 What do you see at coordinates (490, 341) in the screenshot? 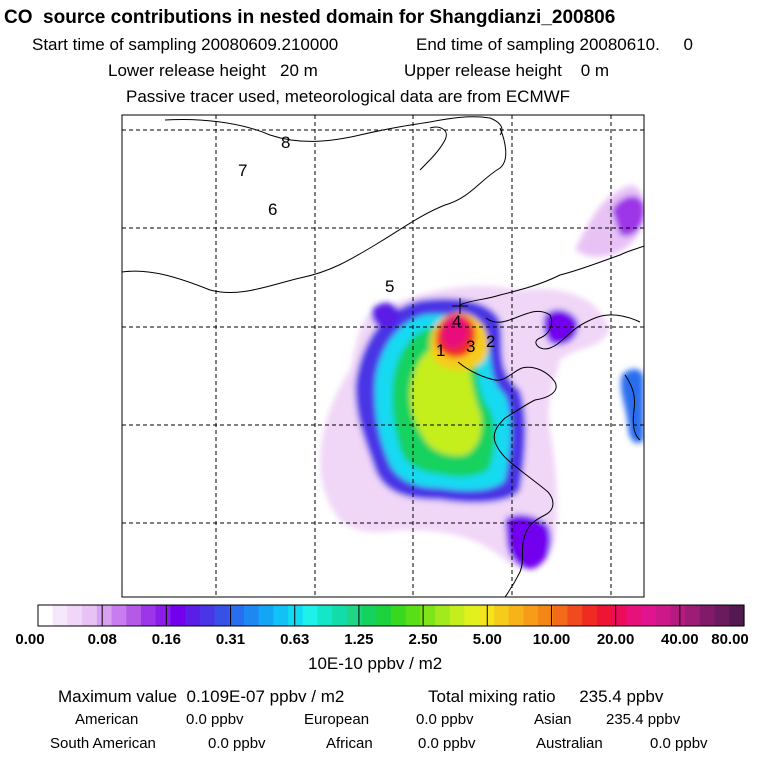
I see `marker-2: 2` at bounding box center [490, 341].